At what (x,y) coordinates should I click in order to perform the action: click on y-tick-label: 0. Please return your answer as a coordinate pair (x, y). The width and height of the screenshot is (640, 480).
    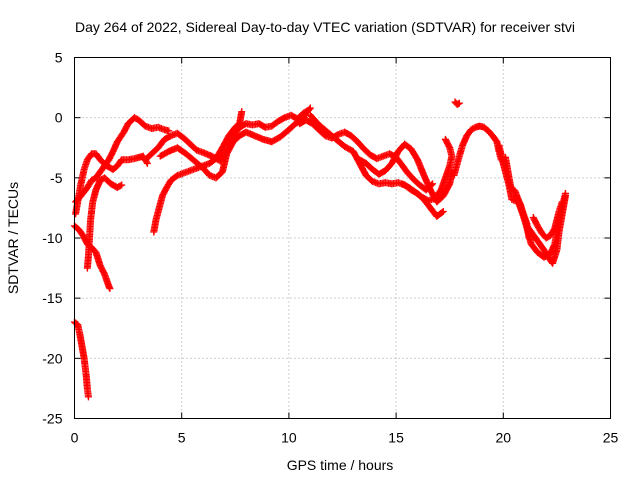
    Looking at the image, I should click on (59, 118).